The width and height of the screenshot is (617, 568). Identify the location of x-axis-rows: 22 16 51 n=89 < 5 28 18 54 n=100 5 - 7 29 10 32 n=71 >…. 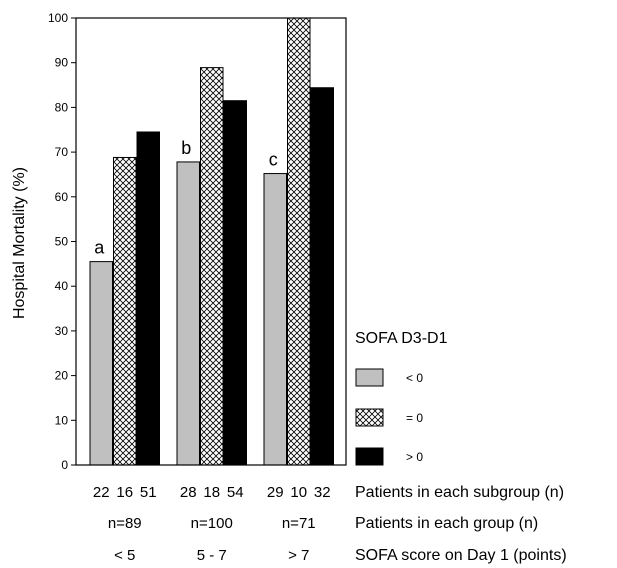
(212, 524).